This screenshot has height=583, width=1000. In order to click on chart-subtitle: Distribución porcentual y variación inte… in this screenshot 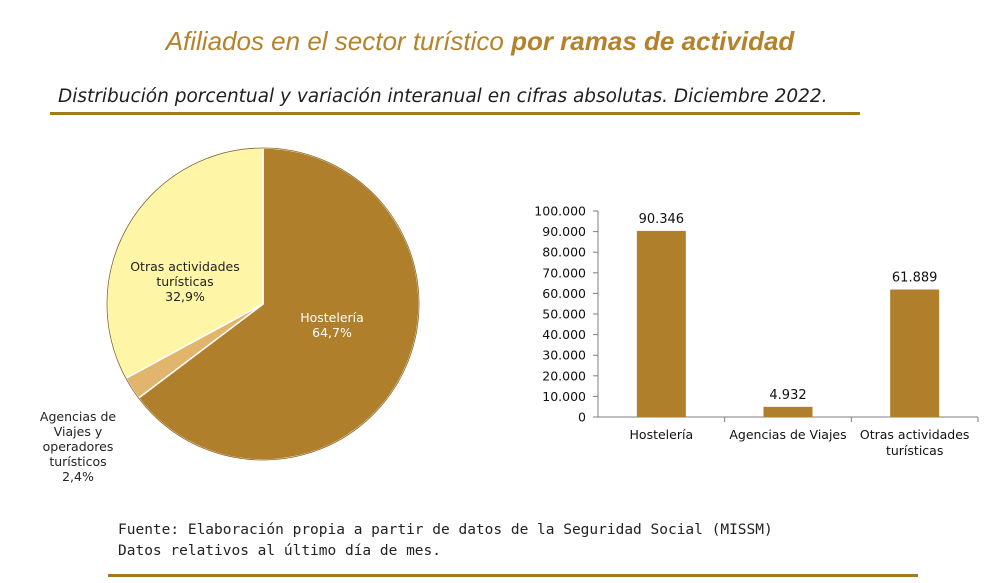, I will do `click(443, 96)`.